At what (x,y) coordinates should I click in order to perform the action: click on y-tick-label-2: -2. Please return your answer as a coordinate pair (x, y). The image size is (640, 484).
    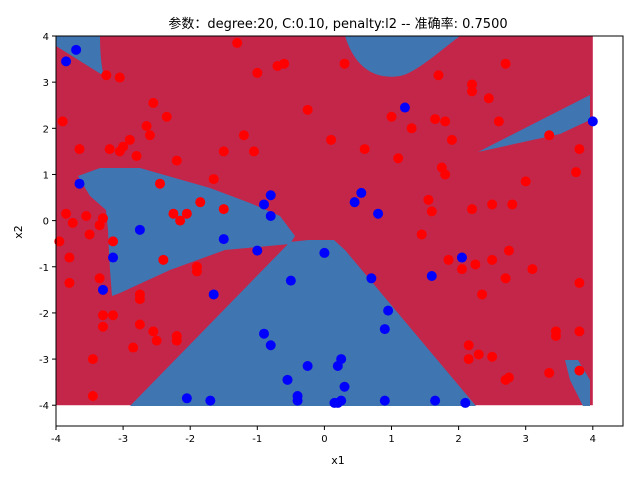
    Looking at the image, I should click on (44, 314).